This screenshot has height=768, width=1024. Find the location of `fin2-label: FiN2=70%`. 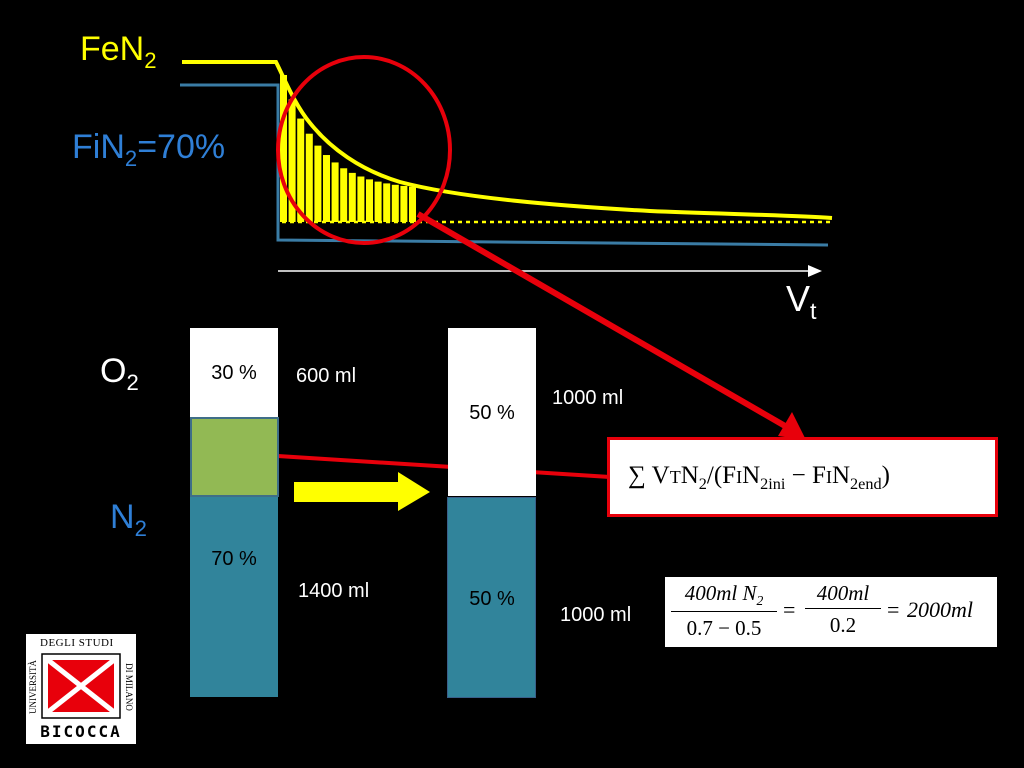

fin2-label: FiN2=70% is located at coordinates (148, 150).